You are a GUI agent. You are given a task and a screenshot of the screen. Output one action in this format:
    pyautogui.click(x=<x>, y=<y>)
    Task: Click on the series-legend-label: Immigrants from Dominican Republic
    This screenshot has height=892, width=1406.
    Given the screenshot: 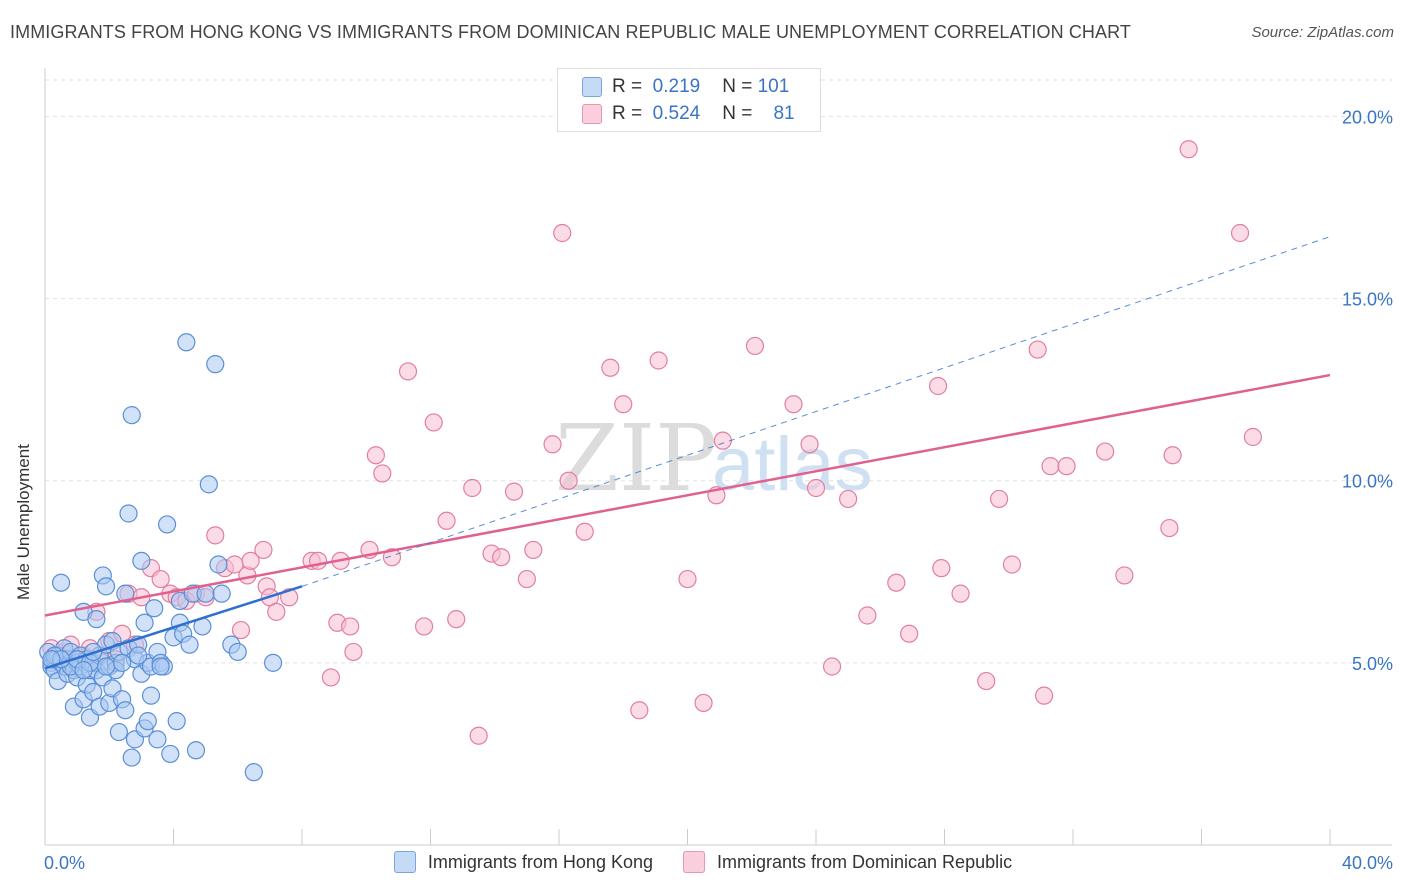 What is the action you would take?
    pyautogui.click(x=865, y=861)
    